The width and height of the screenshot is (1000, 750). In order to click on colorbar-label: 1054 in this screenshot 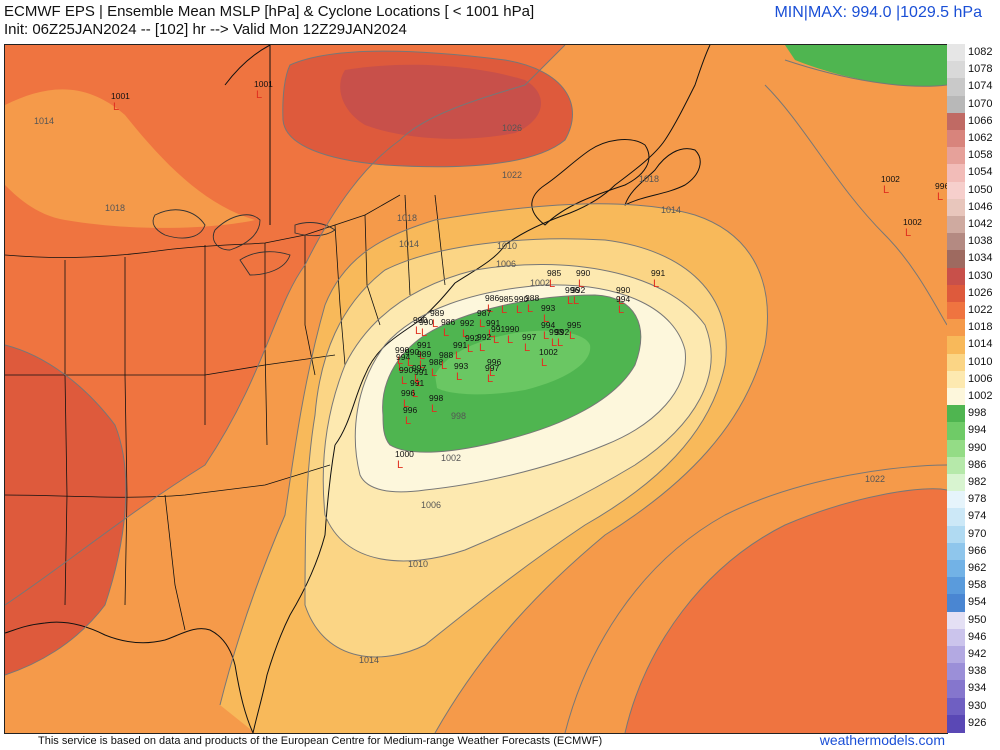, I will do `click(980, 172)`.